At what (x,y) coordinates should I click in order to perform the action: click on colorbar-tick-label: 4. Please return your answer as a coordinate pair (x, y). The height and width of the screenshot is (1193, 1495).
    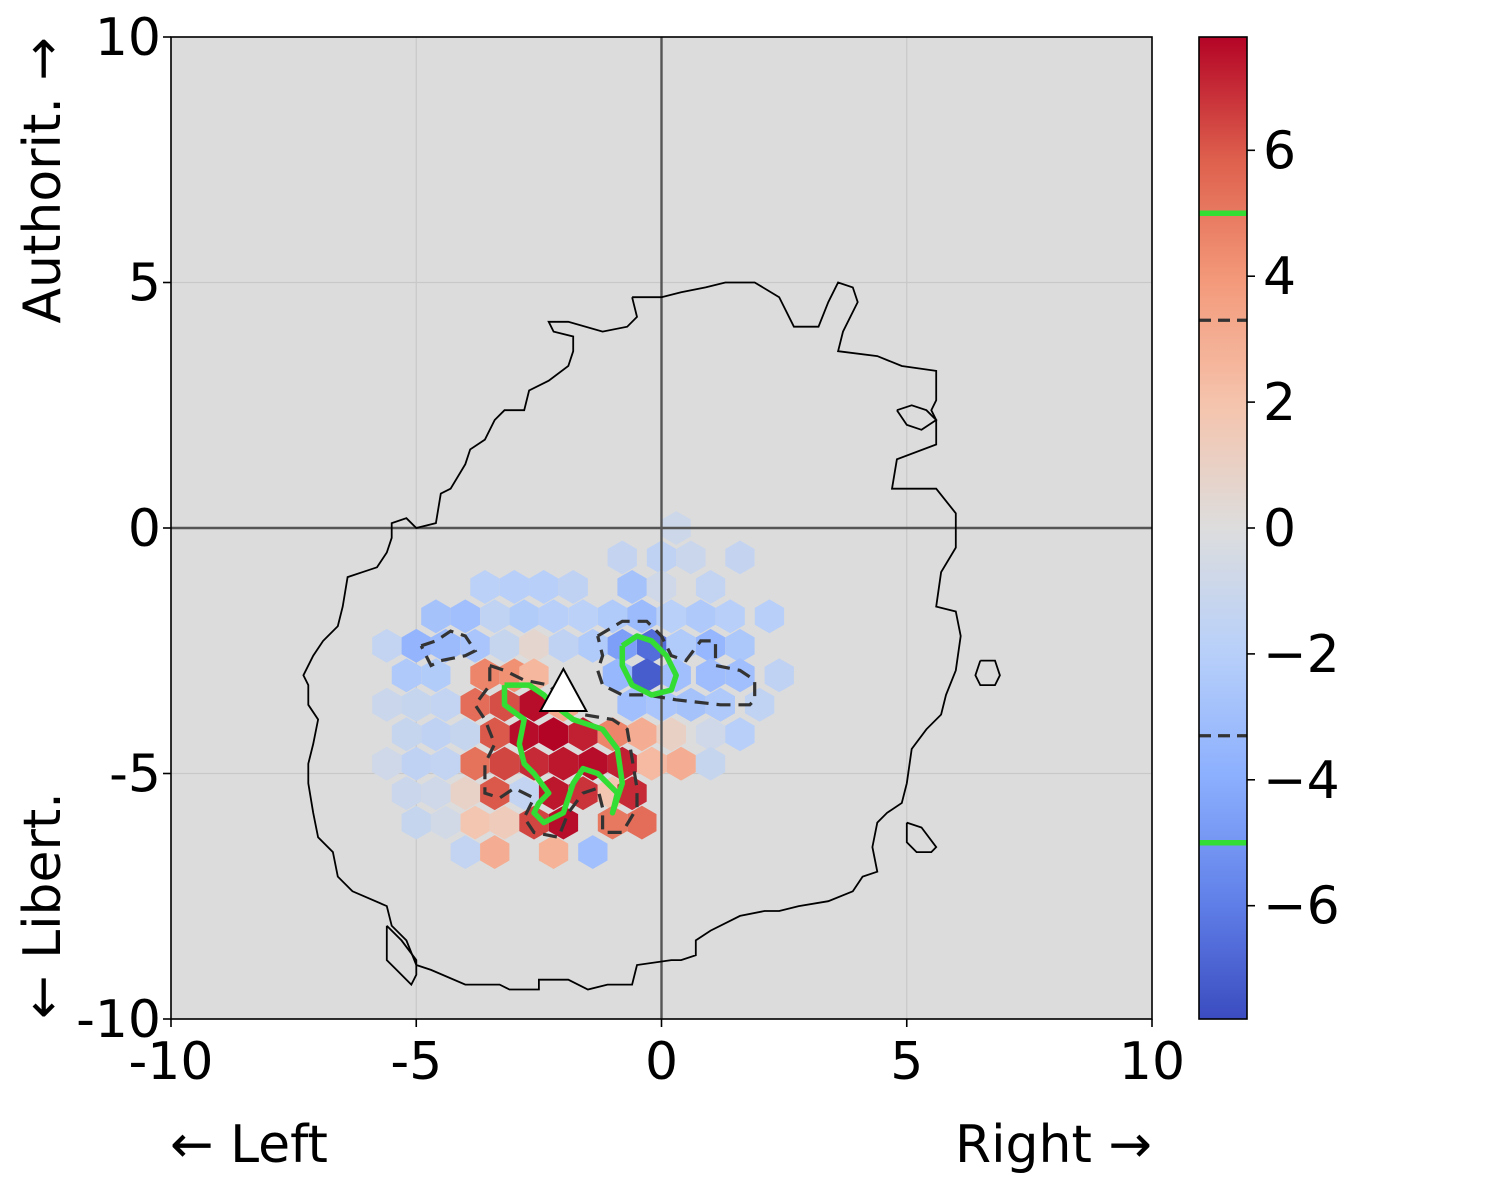
    Looking at the image, I should click on (1279, 277).